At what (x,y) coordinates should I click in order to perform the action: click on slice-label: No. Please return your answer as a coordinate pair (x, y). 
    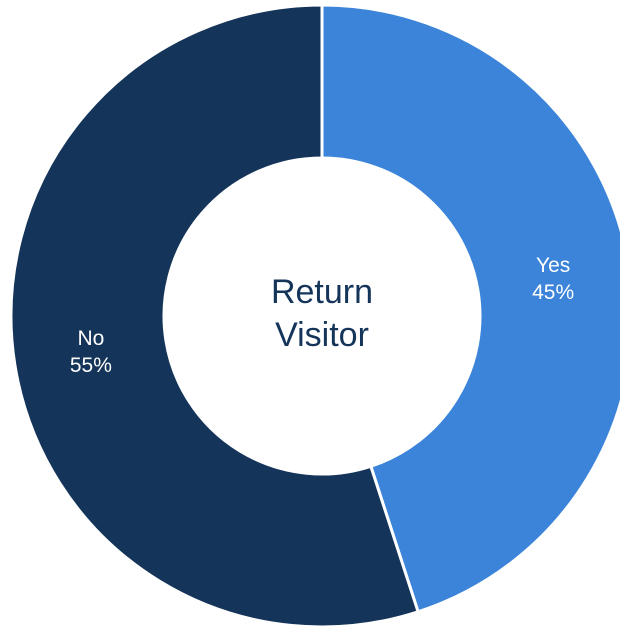
    Looking at the image, I should click on (90, 338).